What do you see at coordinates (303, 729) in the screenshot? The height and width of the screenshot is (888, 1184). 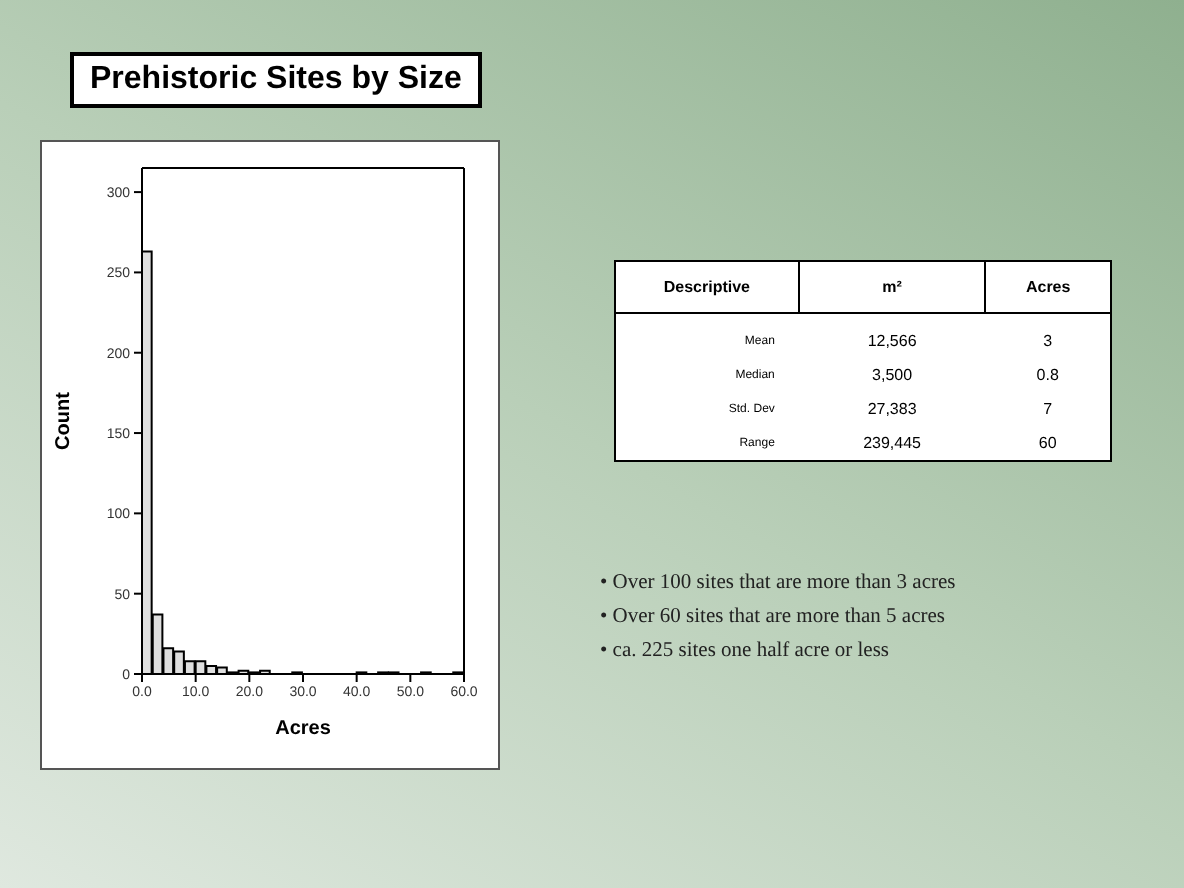 I see `x-axis-title: Acres` at bounding box center [303, 729].